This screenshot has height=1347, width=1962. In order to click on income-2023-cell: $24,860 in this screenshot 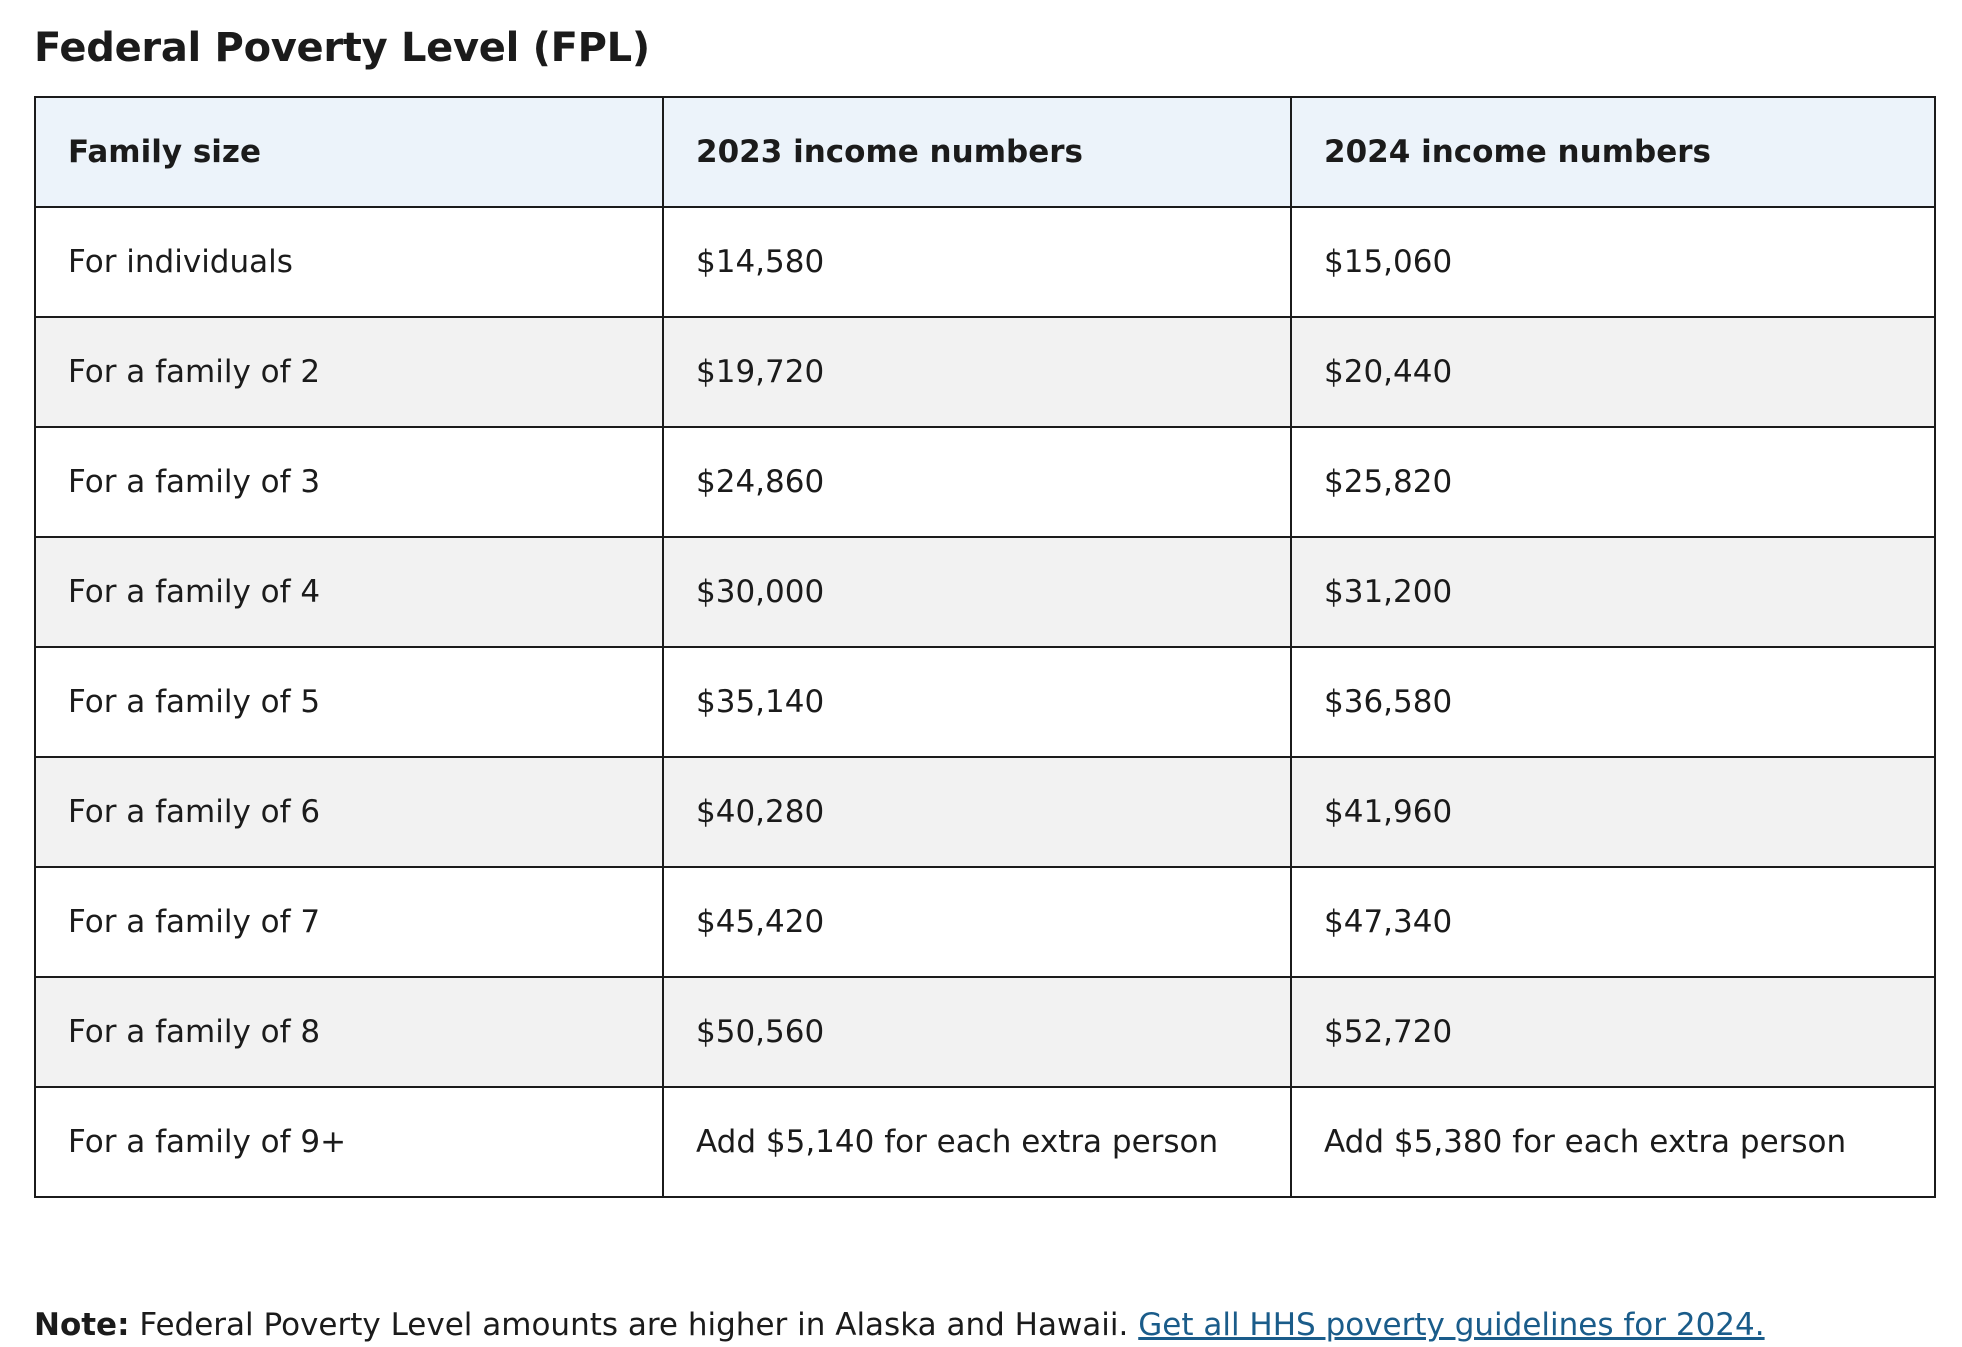, I will do `click(977, 482)`.